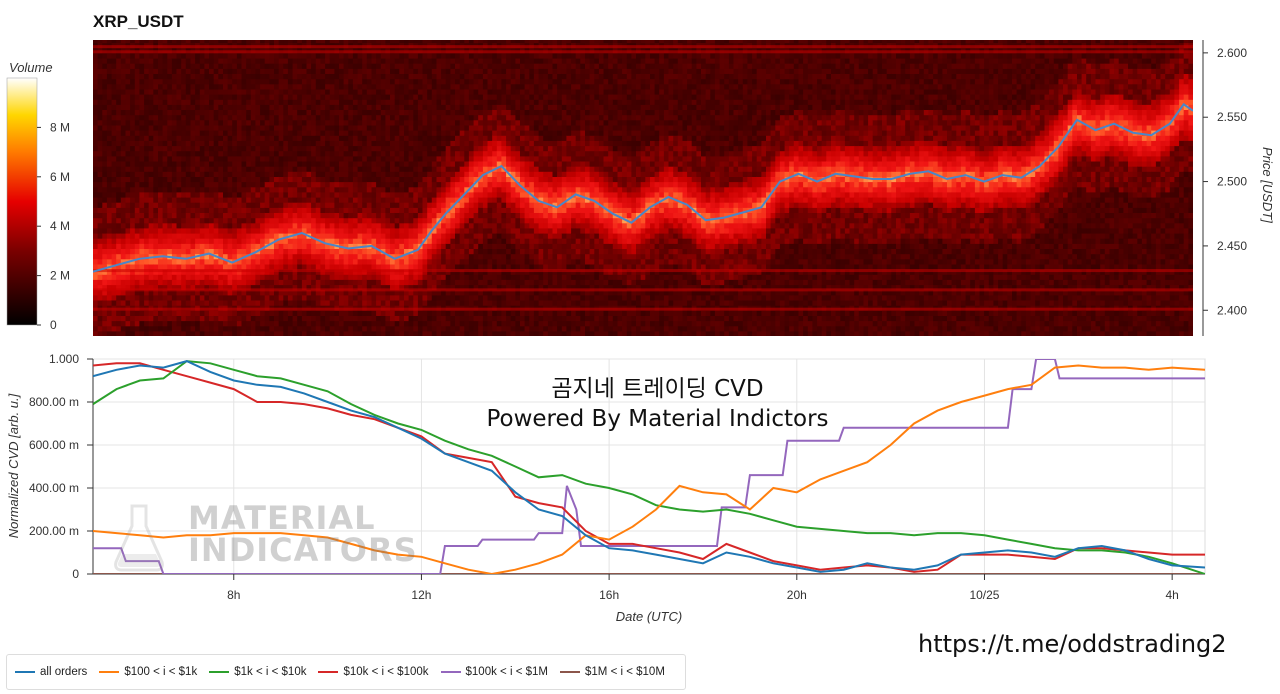  What do you see at coordinates (60, 177) in the screenshot?
I see `colorbar-tick-label: 6 M` at bounding box center [60, 177].